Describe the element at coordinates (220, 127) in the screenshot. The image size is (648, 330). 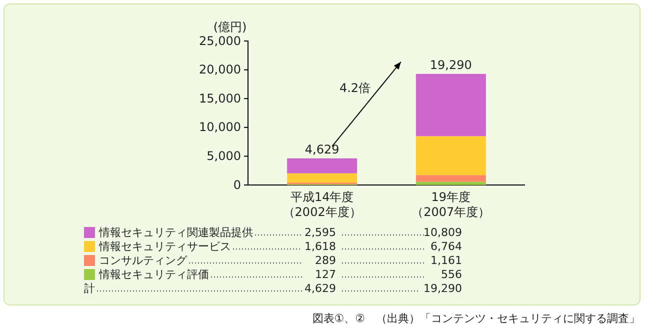
I see `y-tick-label: 10,000` at that location.